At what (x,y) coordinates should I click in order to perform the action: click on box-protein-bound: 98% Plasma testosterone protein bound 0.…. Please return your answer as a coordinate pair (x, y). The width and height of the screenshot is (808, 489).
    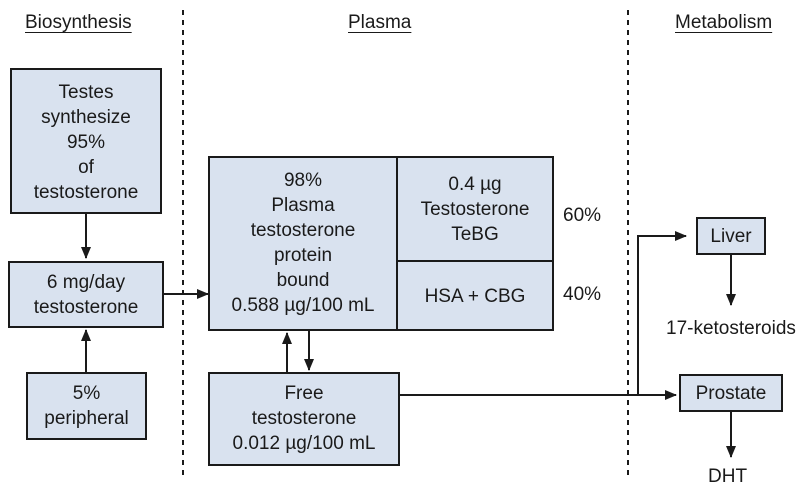
    Looking at the image, I should click on (303, 243).